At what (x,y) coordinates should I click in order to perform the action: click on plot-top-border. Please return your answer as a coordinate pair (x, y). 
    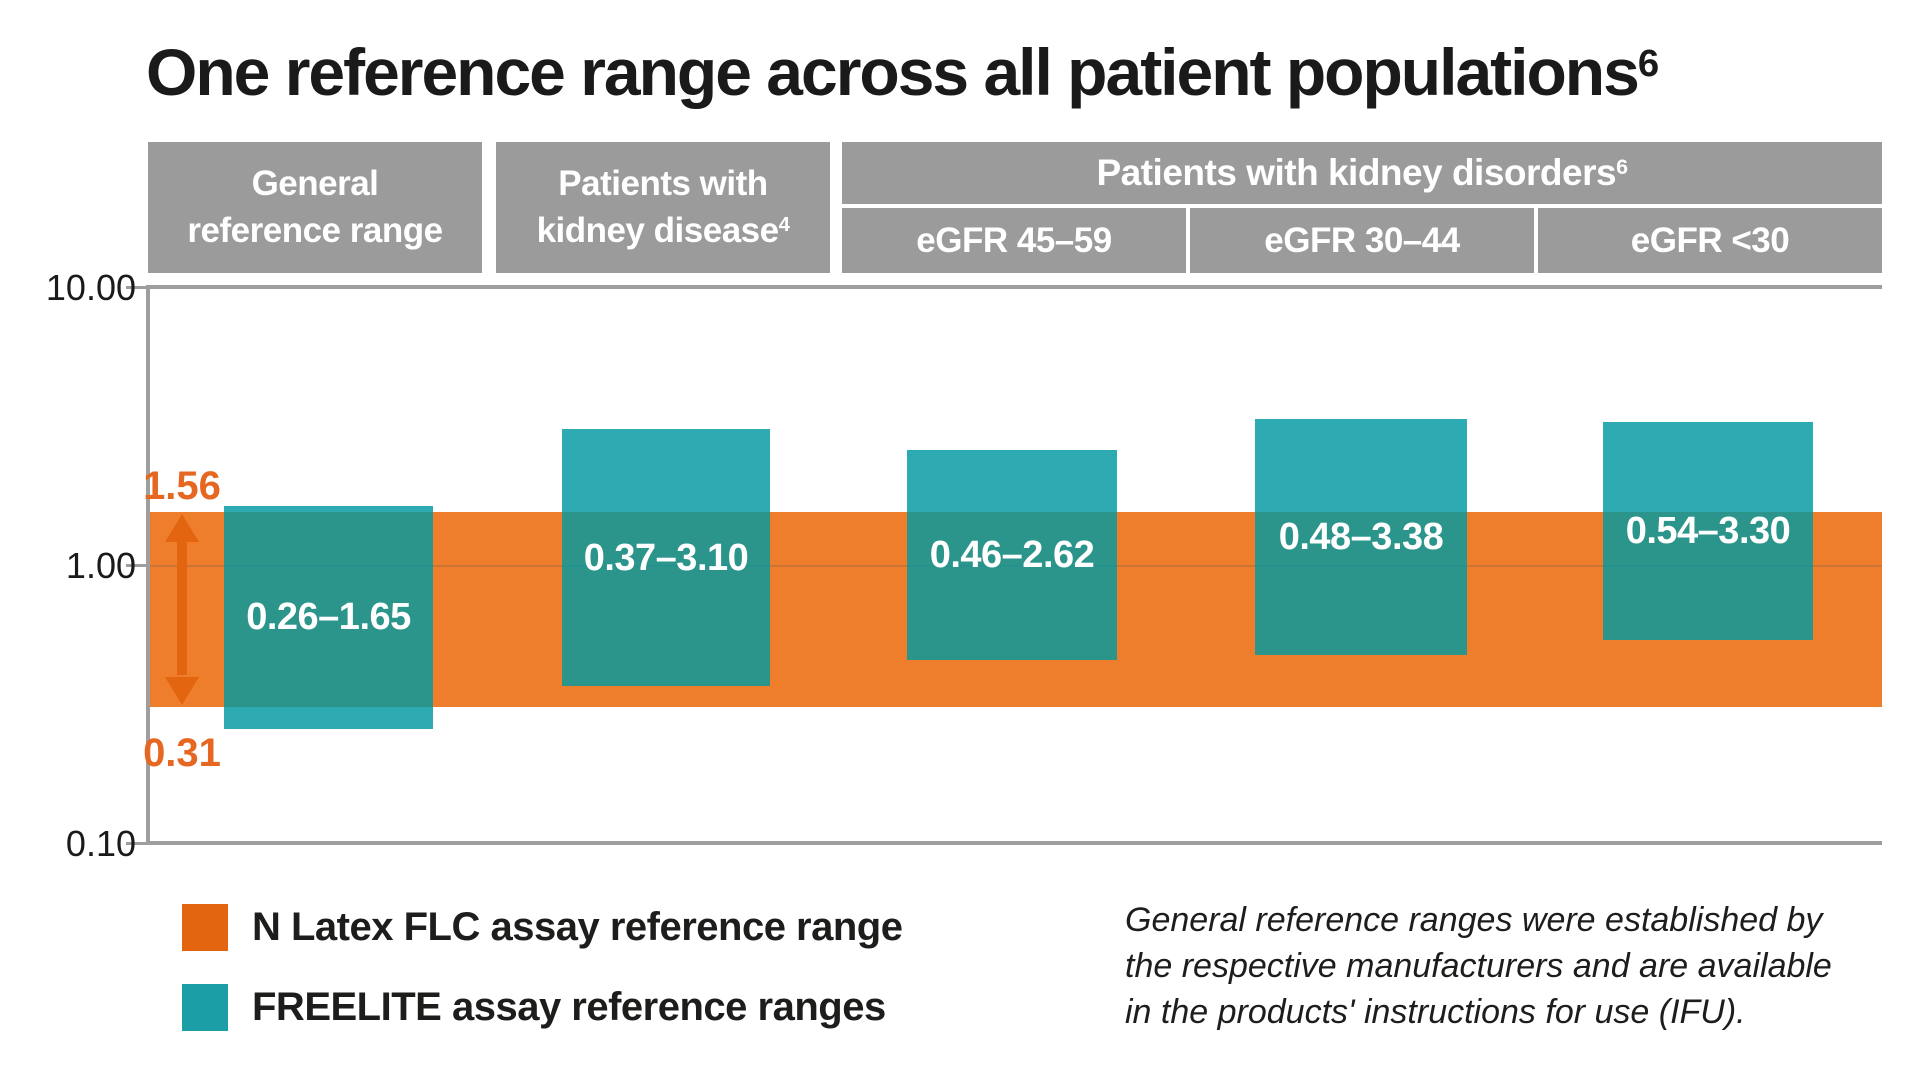
    Looking at the image, I should click on (1014, 287).